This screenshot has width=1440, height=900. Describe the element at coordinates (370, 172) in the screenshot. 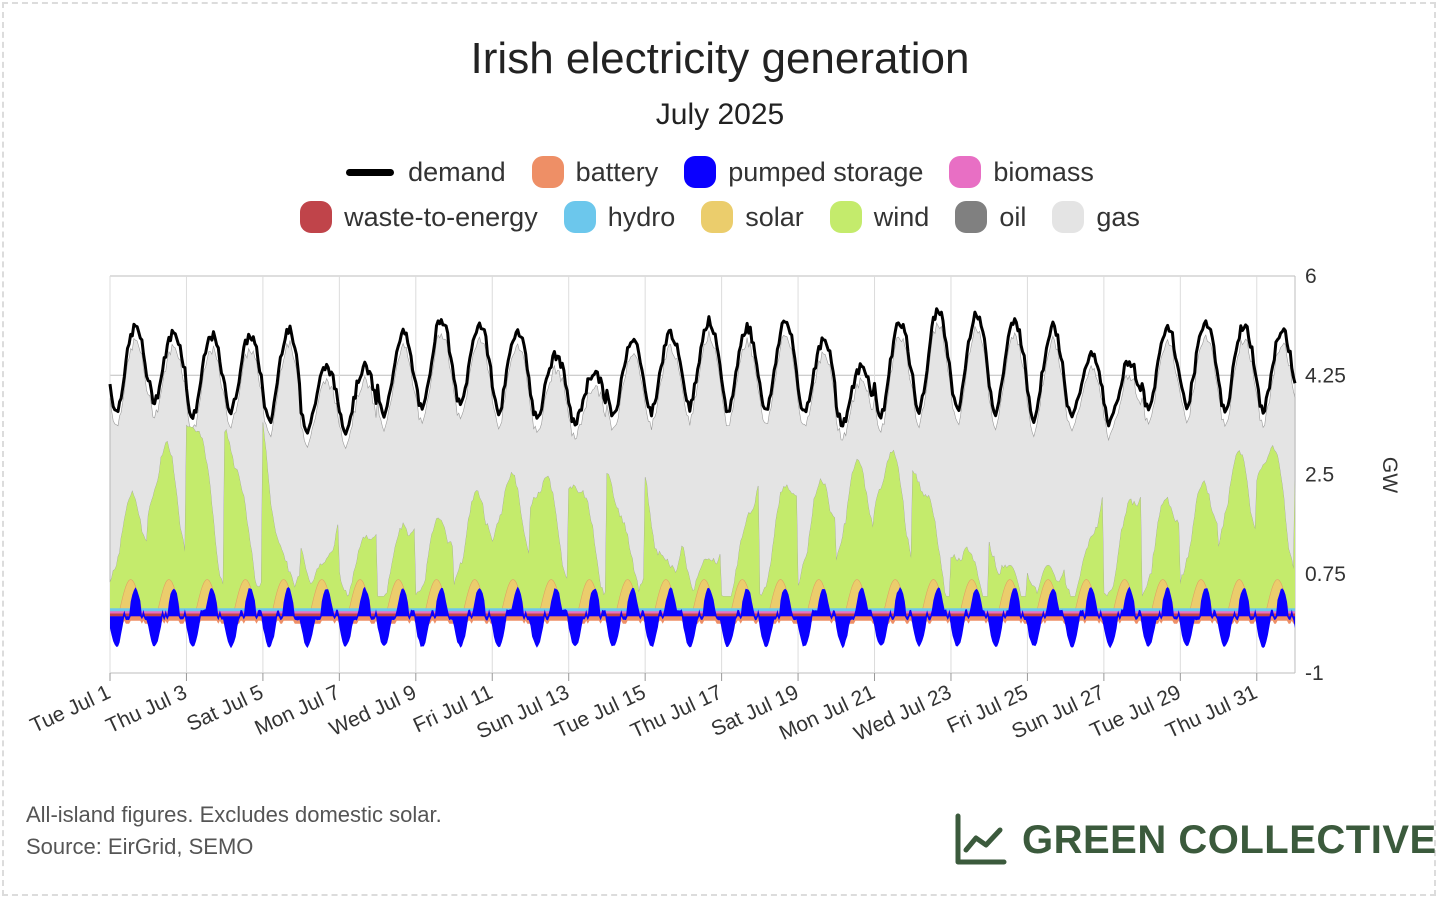

I see `legend-swatch-demand` at that location.